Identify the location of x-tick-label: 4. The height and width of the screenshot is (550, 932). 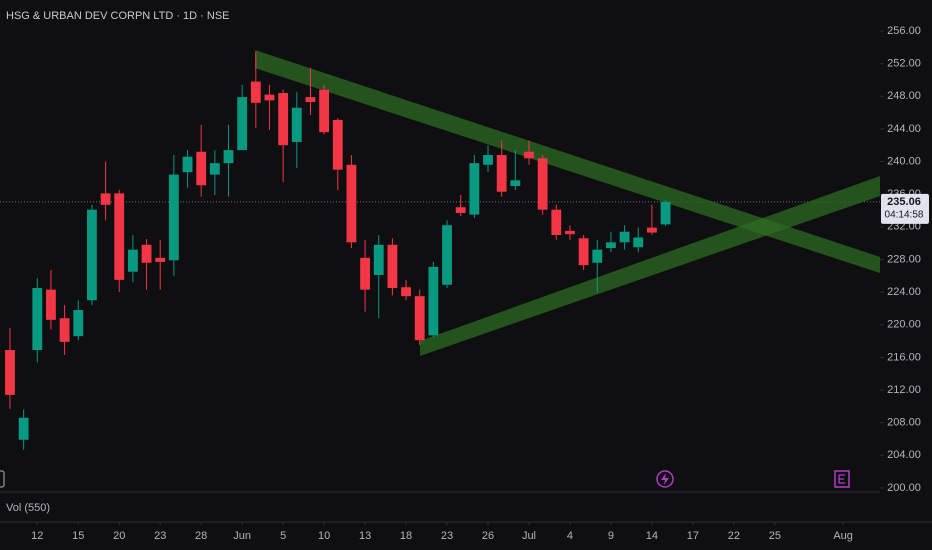
(570, 536).